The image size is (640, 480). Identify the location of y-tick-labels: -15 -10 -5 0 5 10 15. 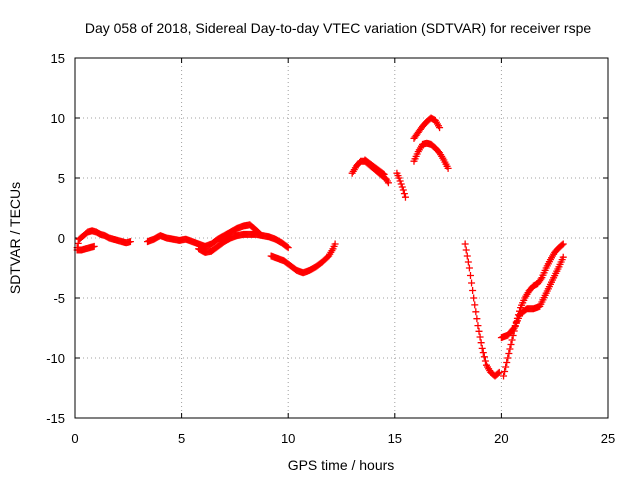
(55, 238).